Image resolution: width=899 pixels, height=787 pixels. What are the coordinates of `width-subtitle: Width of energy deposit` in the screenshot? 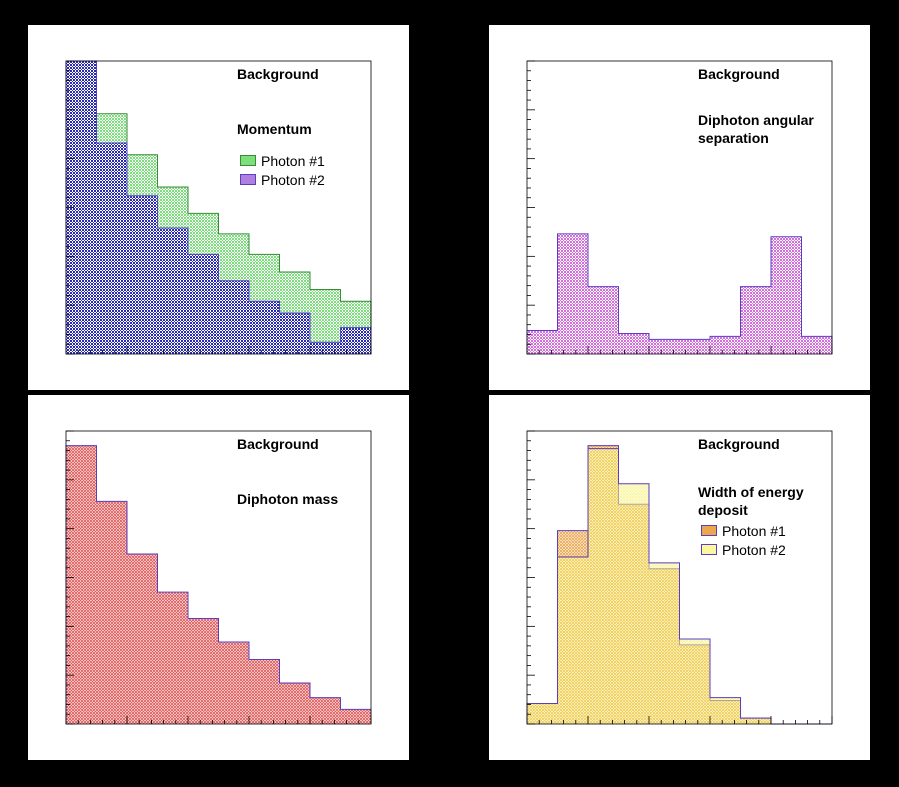 It's located at (751, 501).